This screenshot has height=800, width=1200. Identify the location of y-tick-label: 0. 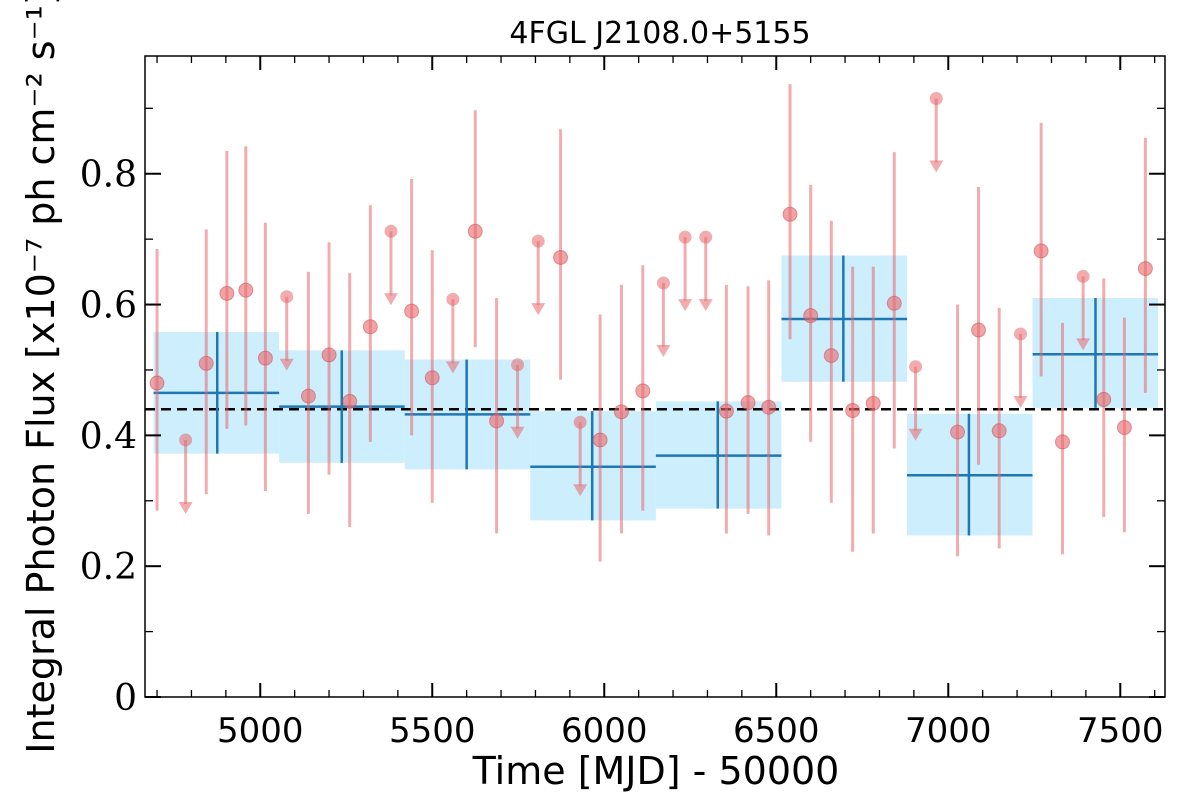
(125, 698).